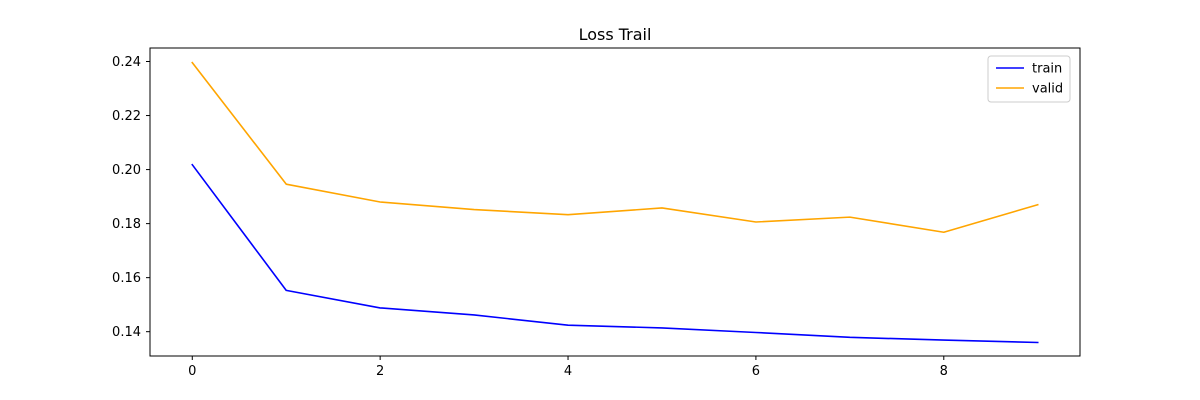 This screenshot has height=400, width=1200. I want to click on x-tick-label: 2, so click(380, 371).